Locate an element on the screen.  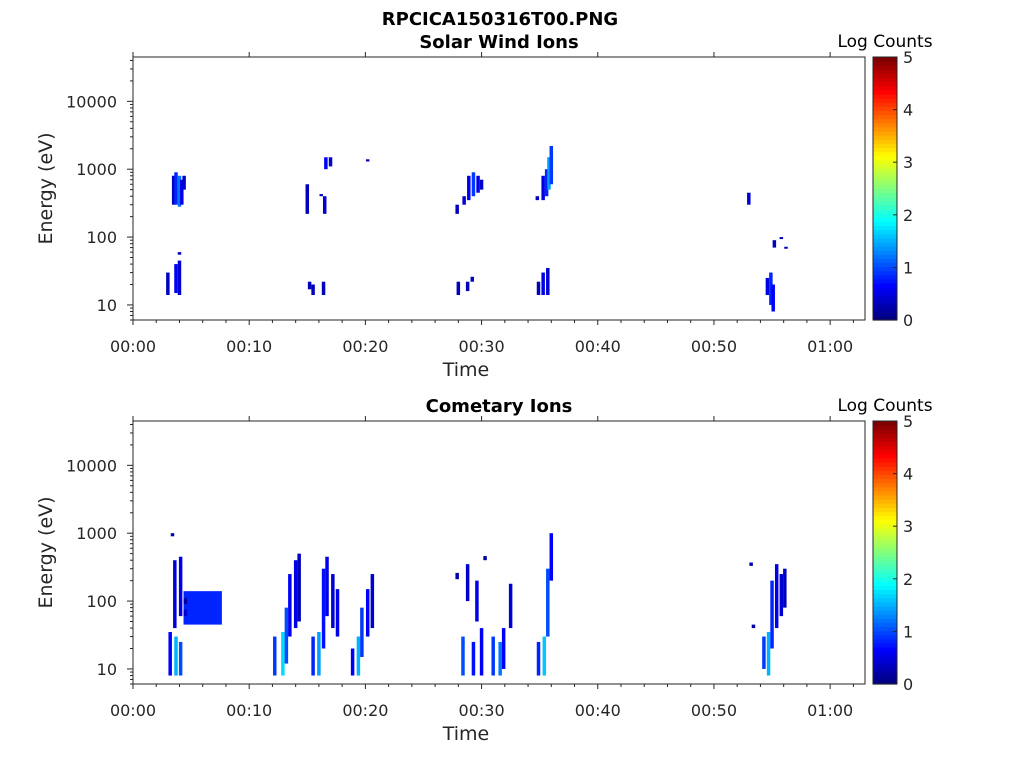
x-tick-label: 00:50 is located at coordinates (714, 346).